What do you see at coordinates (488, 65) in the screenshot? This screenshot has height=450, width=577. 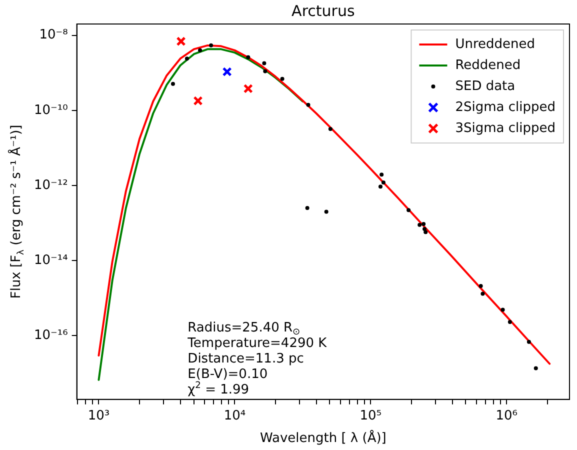 I see `legend-label: Reddened` at bounding box center [488, 65].